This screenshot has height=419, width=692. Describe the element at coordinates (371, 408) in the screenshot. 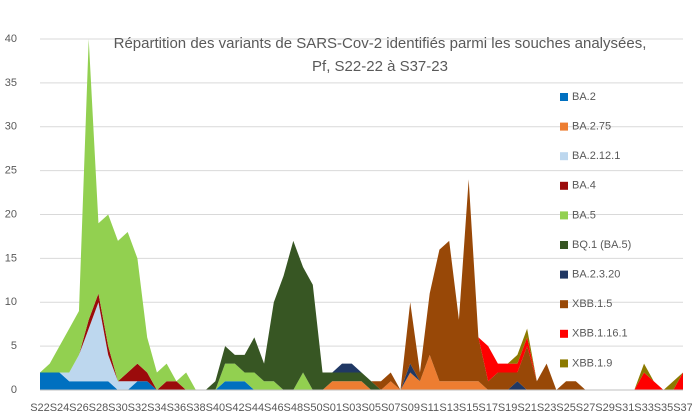

I see `x-tick-label: S05` at that location.